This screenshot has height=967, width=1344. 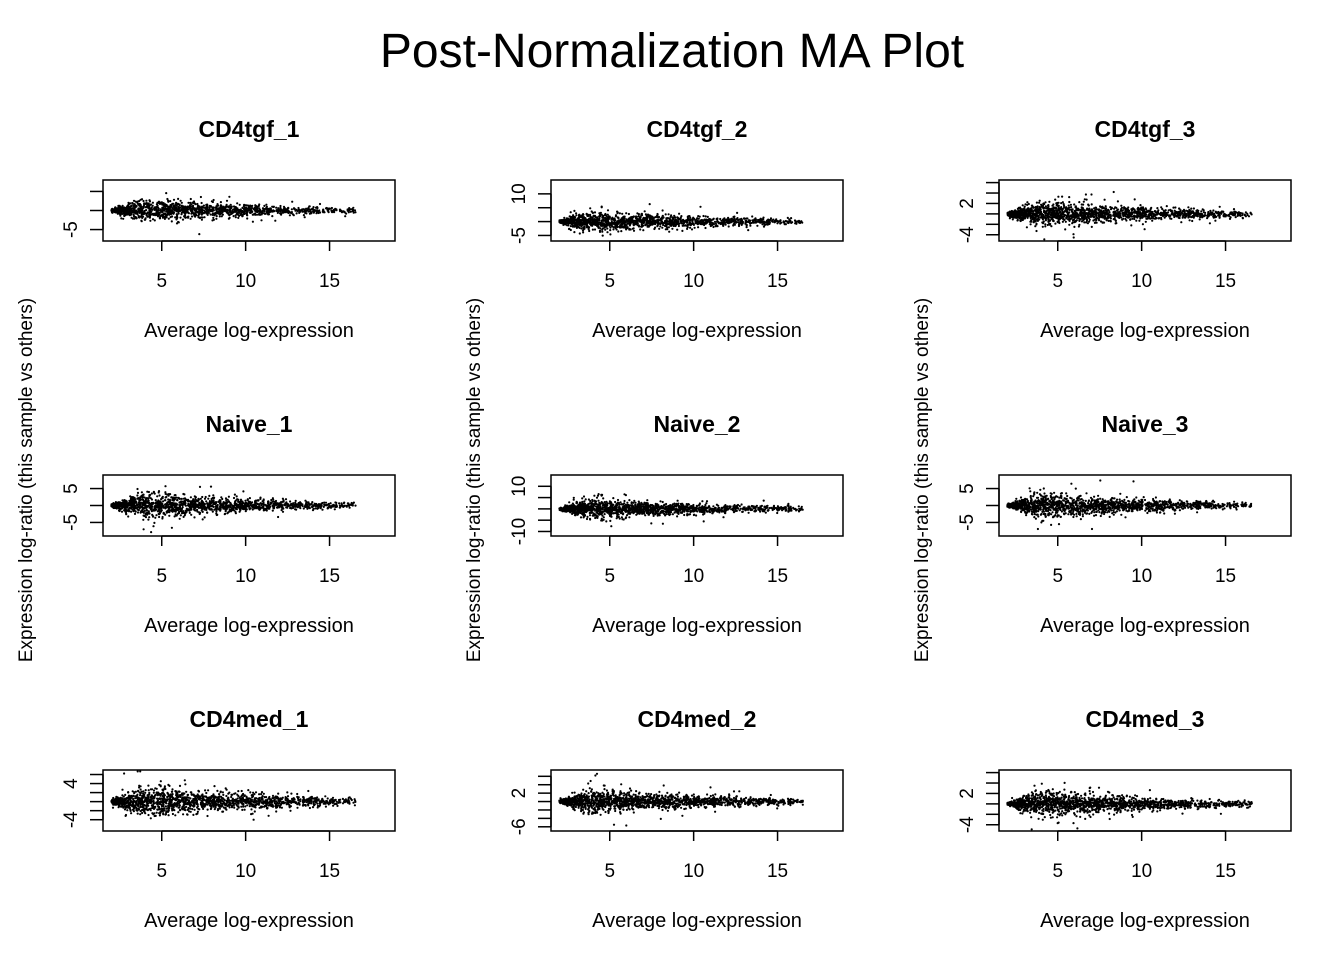 What do you see at coordinates (967, 203) in the screenshot?
I see `y-tick-label: 2` at bounding box center [967, 203].